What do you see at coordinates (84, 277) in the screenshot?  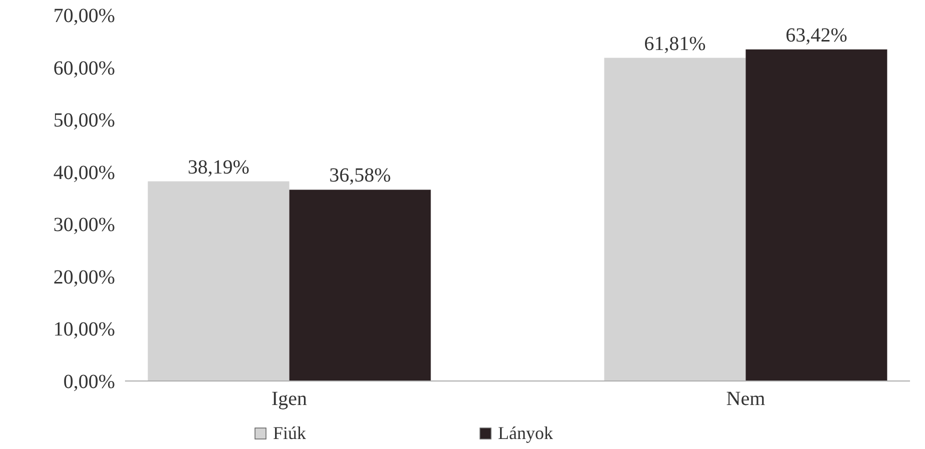 I see `y-tick-label: 20,00%` at bounding box center [84, 277].